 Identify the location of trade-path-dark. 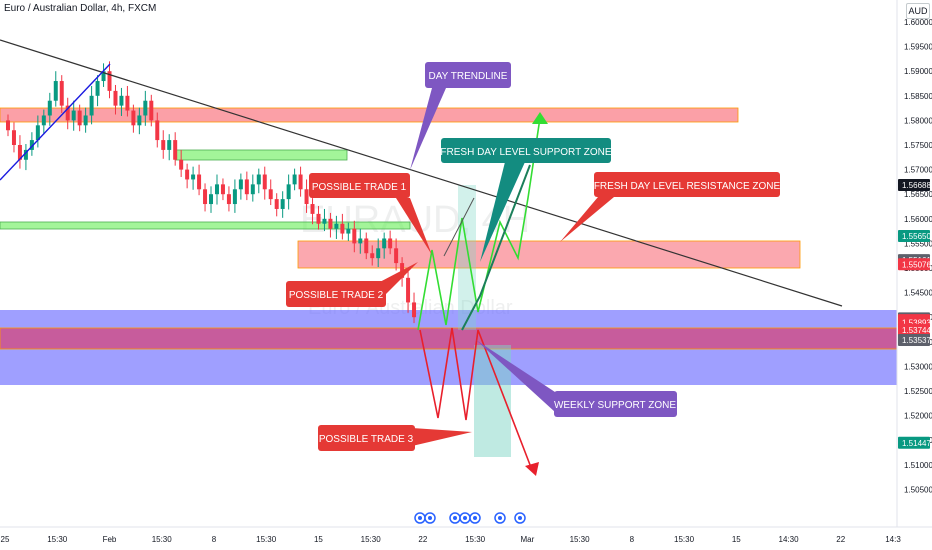
(496, 247).